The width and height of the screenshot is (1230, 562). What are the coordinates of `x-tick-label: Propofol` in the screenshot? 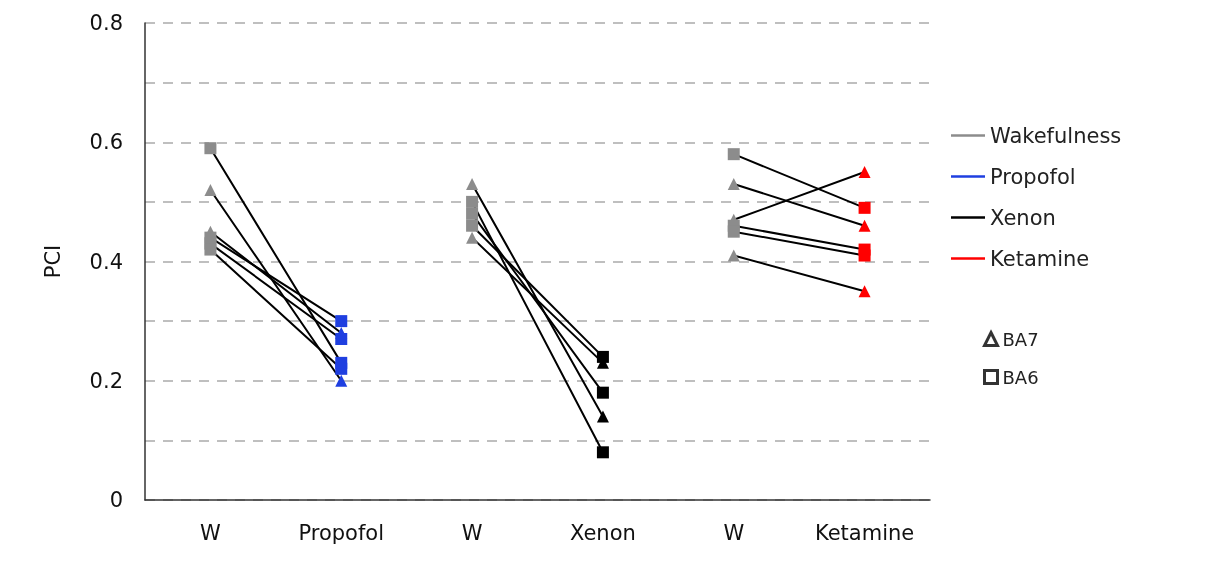 It's located at (341, 532).